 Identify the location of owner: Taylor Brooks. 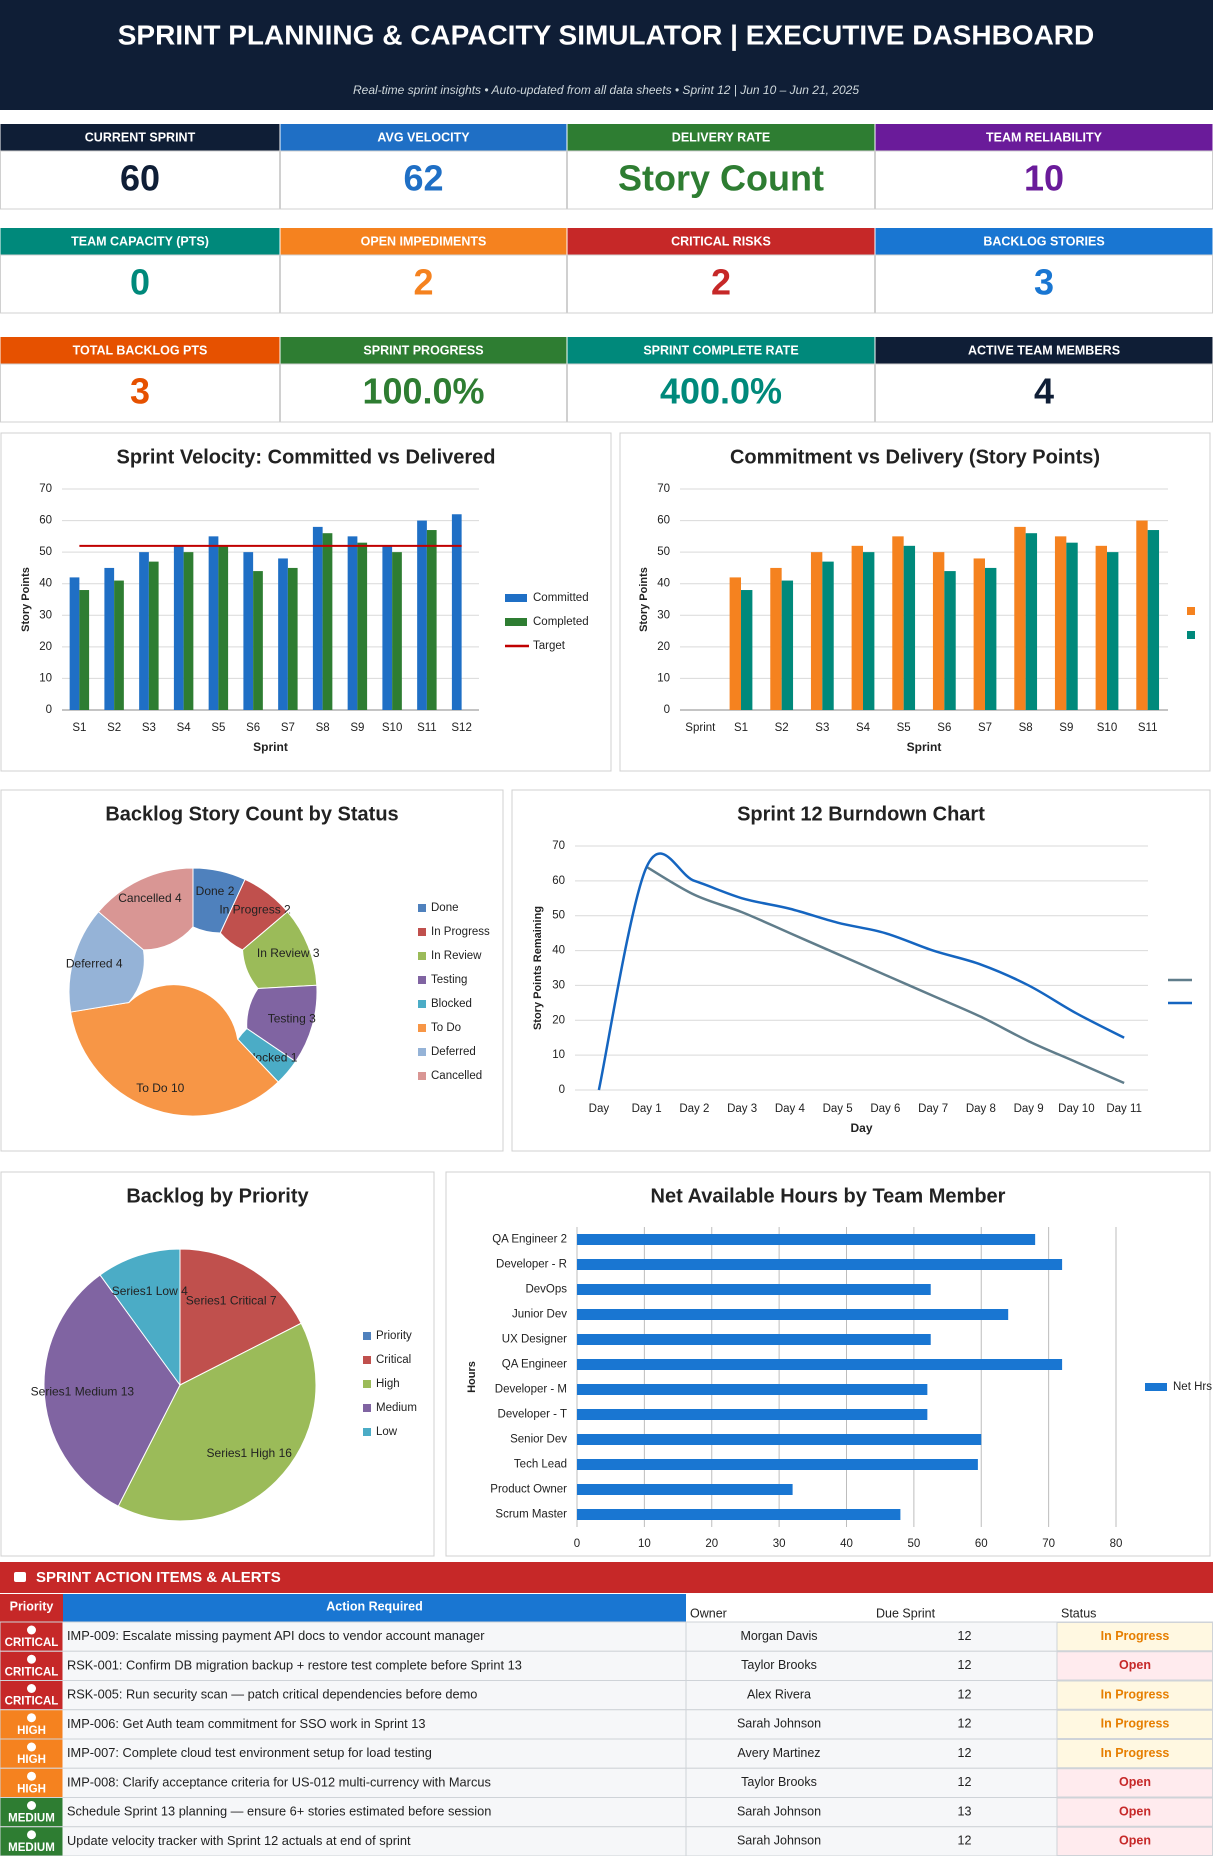
(779, 1782).